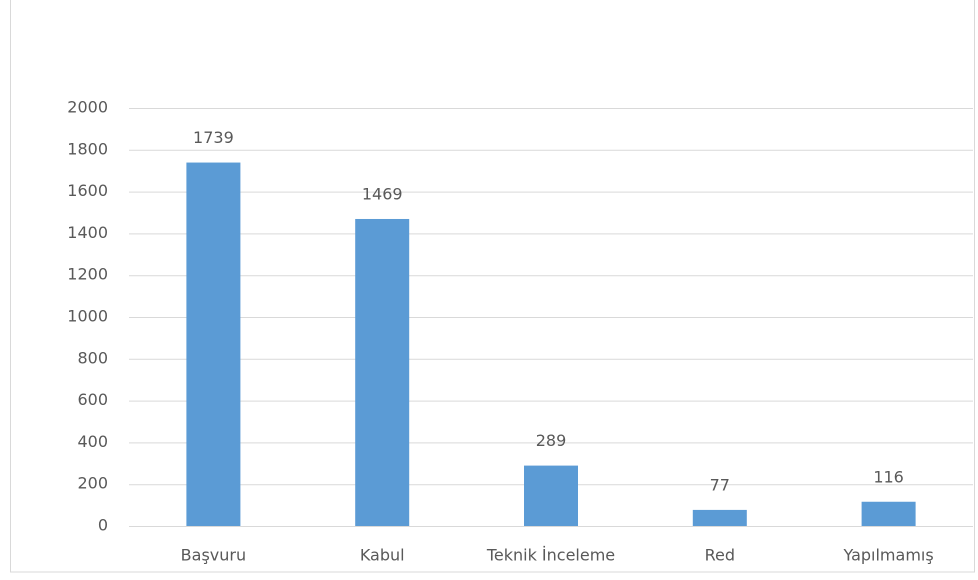 The image size is (978, 580). Describe the element at coordinates (551, 440) in the screenshot. I see `data-label: 289` at that location.